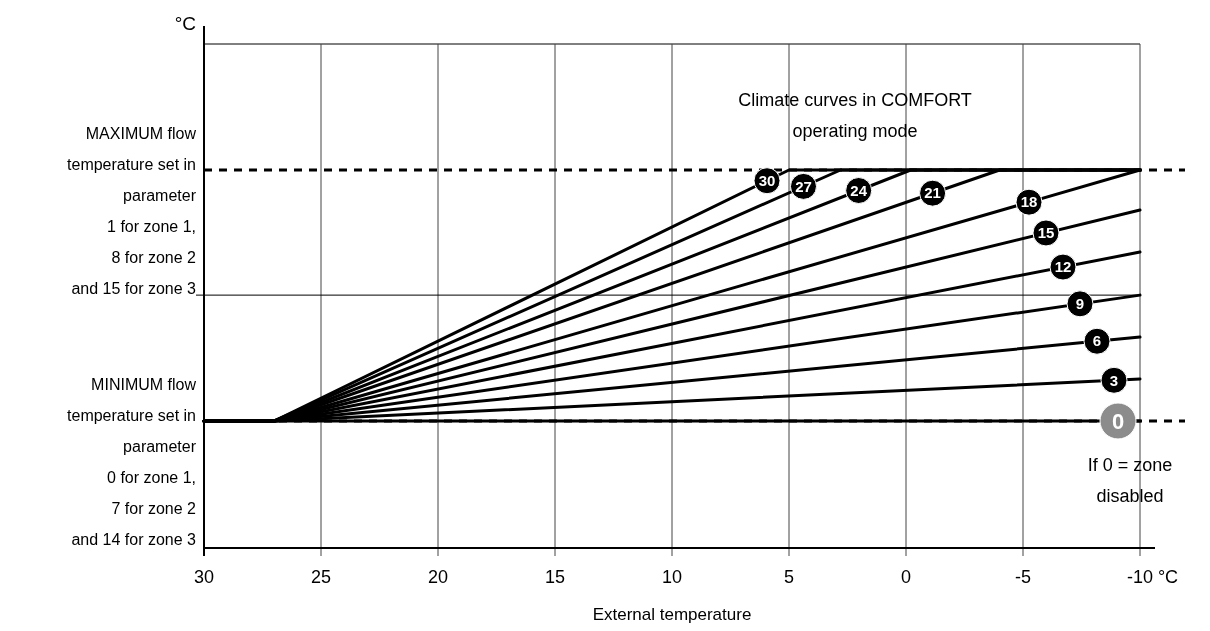 Image resolution: width=1210 pixels, height=631 pixels. What do you see at coordinates (859, 190) in the screenshot?
I see `series-label: 24` at bounding box center [859, 190].